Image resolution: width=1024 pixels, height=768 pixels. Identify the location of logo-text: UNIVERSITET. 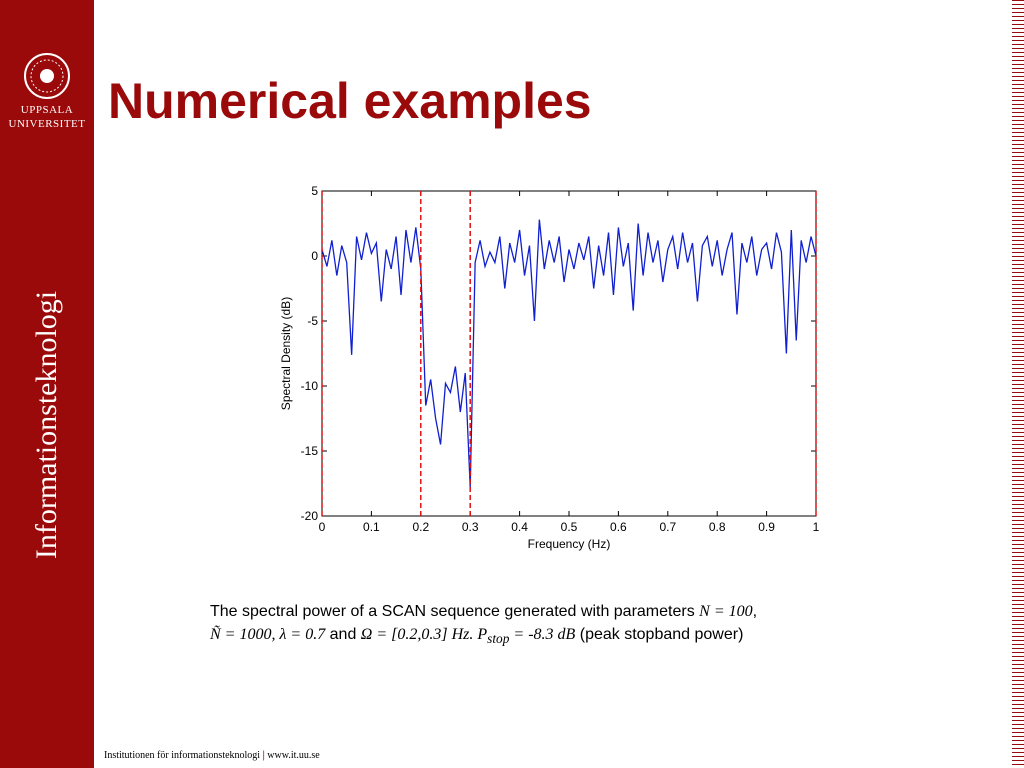
(47, 124).